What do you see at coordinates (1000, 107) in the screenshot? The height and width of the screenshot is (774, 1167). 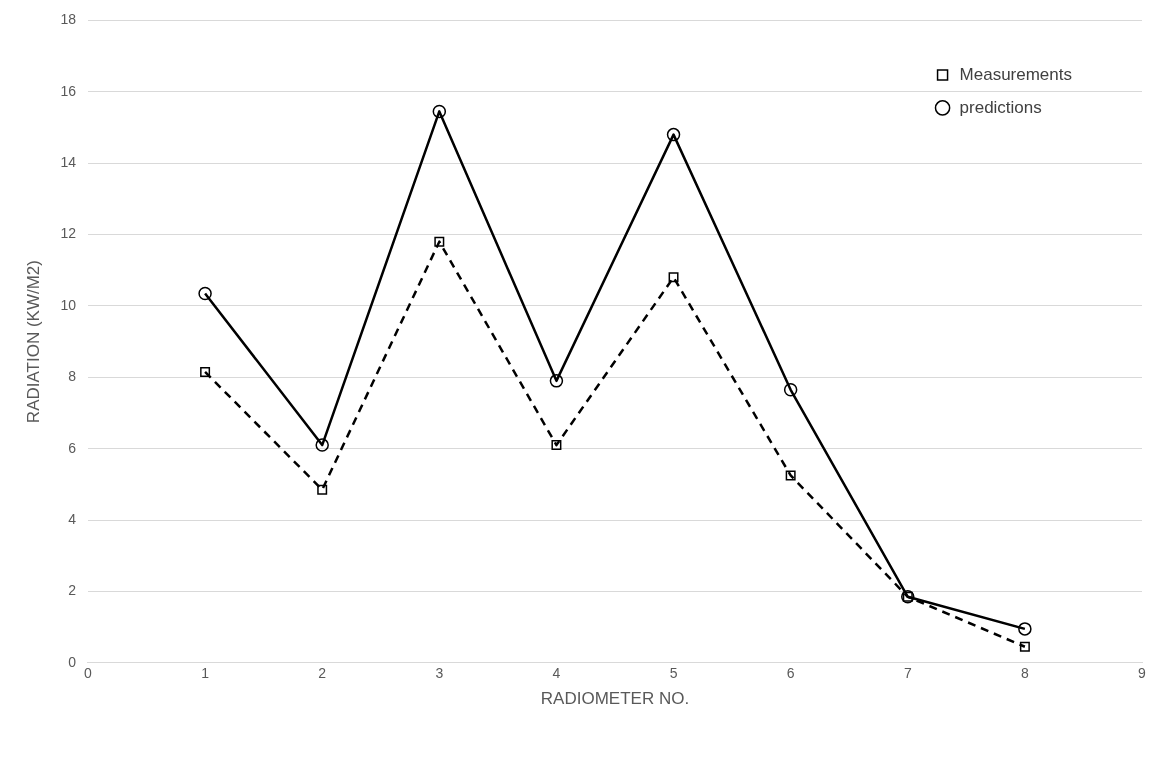 I see `legend-label: predictions` at bounding box center [1000, 107].